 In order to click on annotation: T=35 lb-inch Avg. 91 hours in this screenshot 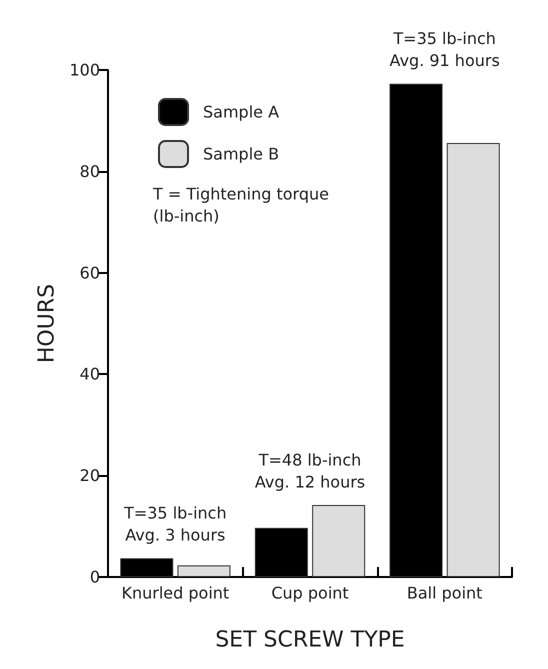, I will do `click(445, 49)`.